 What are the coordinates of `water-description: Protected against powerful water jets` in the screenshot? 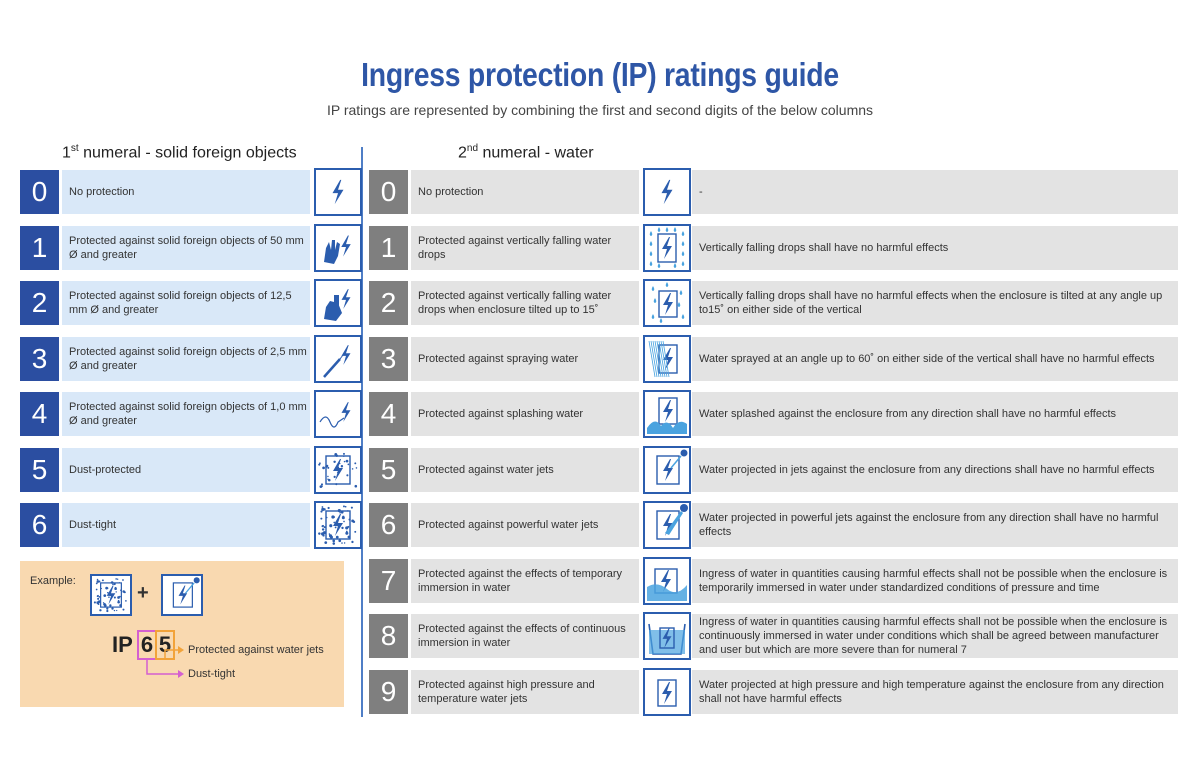 It's located at (525, 525).